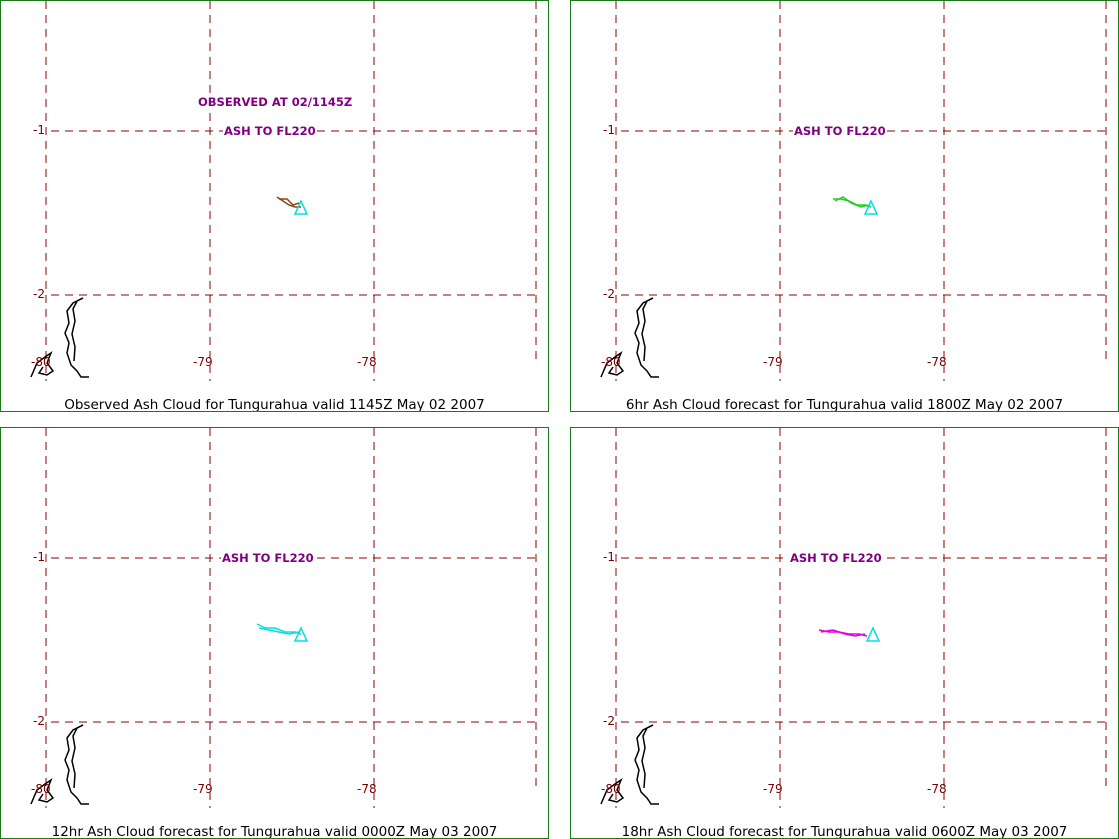  What do you see at coordinates (275, 102) in the screenshot?
I see `annotation-observed-time: OBSERVED AT 02/1145Z` at bounding box center [275, 102].